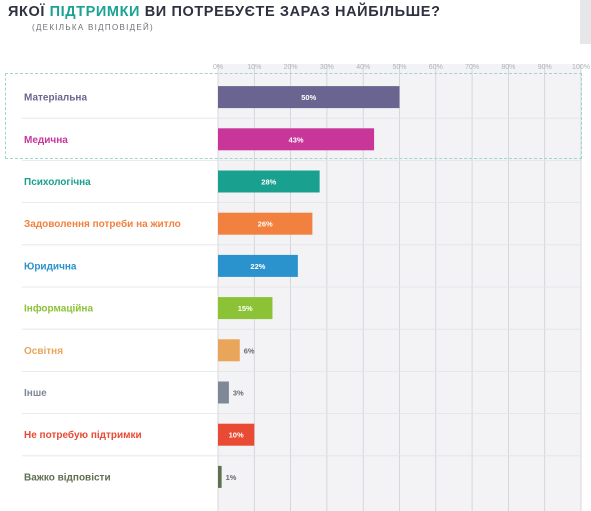 The width and height of the screenshot is (591, 511). Describe the element at coordinates (581, 67) in the screenshot. I see `x-tick-label: 100%` at that location.